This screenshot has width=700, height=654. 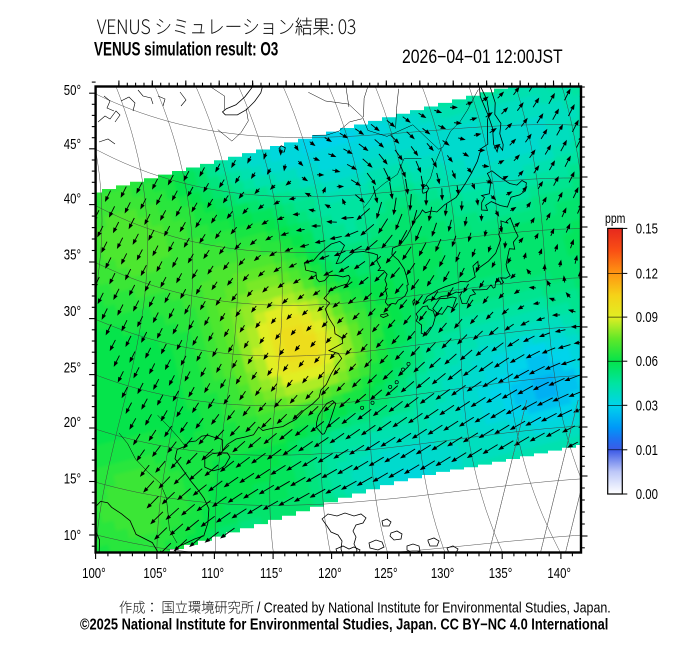 What do you see at coordinates (212, 573) in the screenshot?
I see `svg-text: 110°` at bounding box center [212, 573].